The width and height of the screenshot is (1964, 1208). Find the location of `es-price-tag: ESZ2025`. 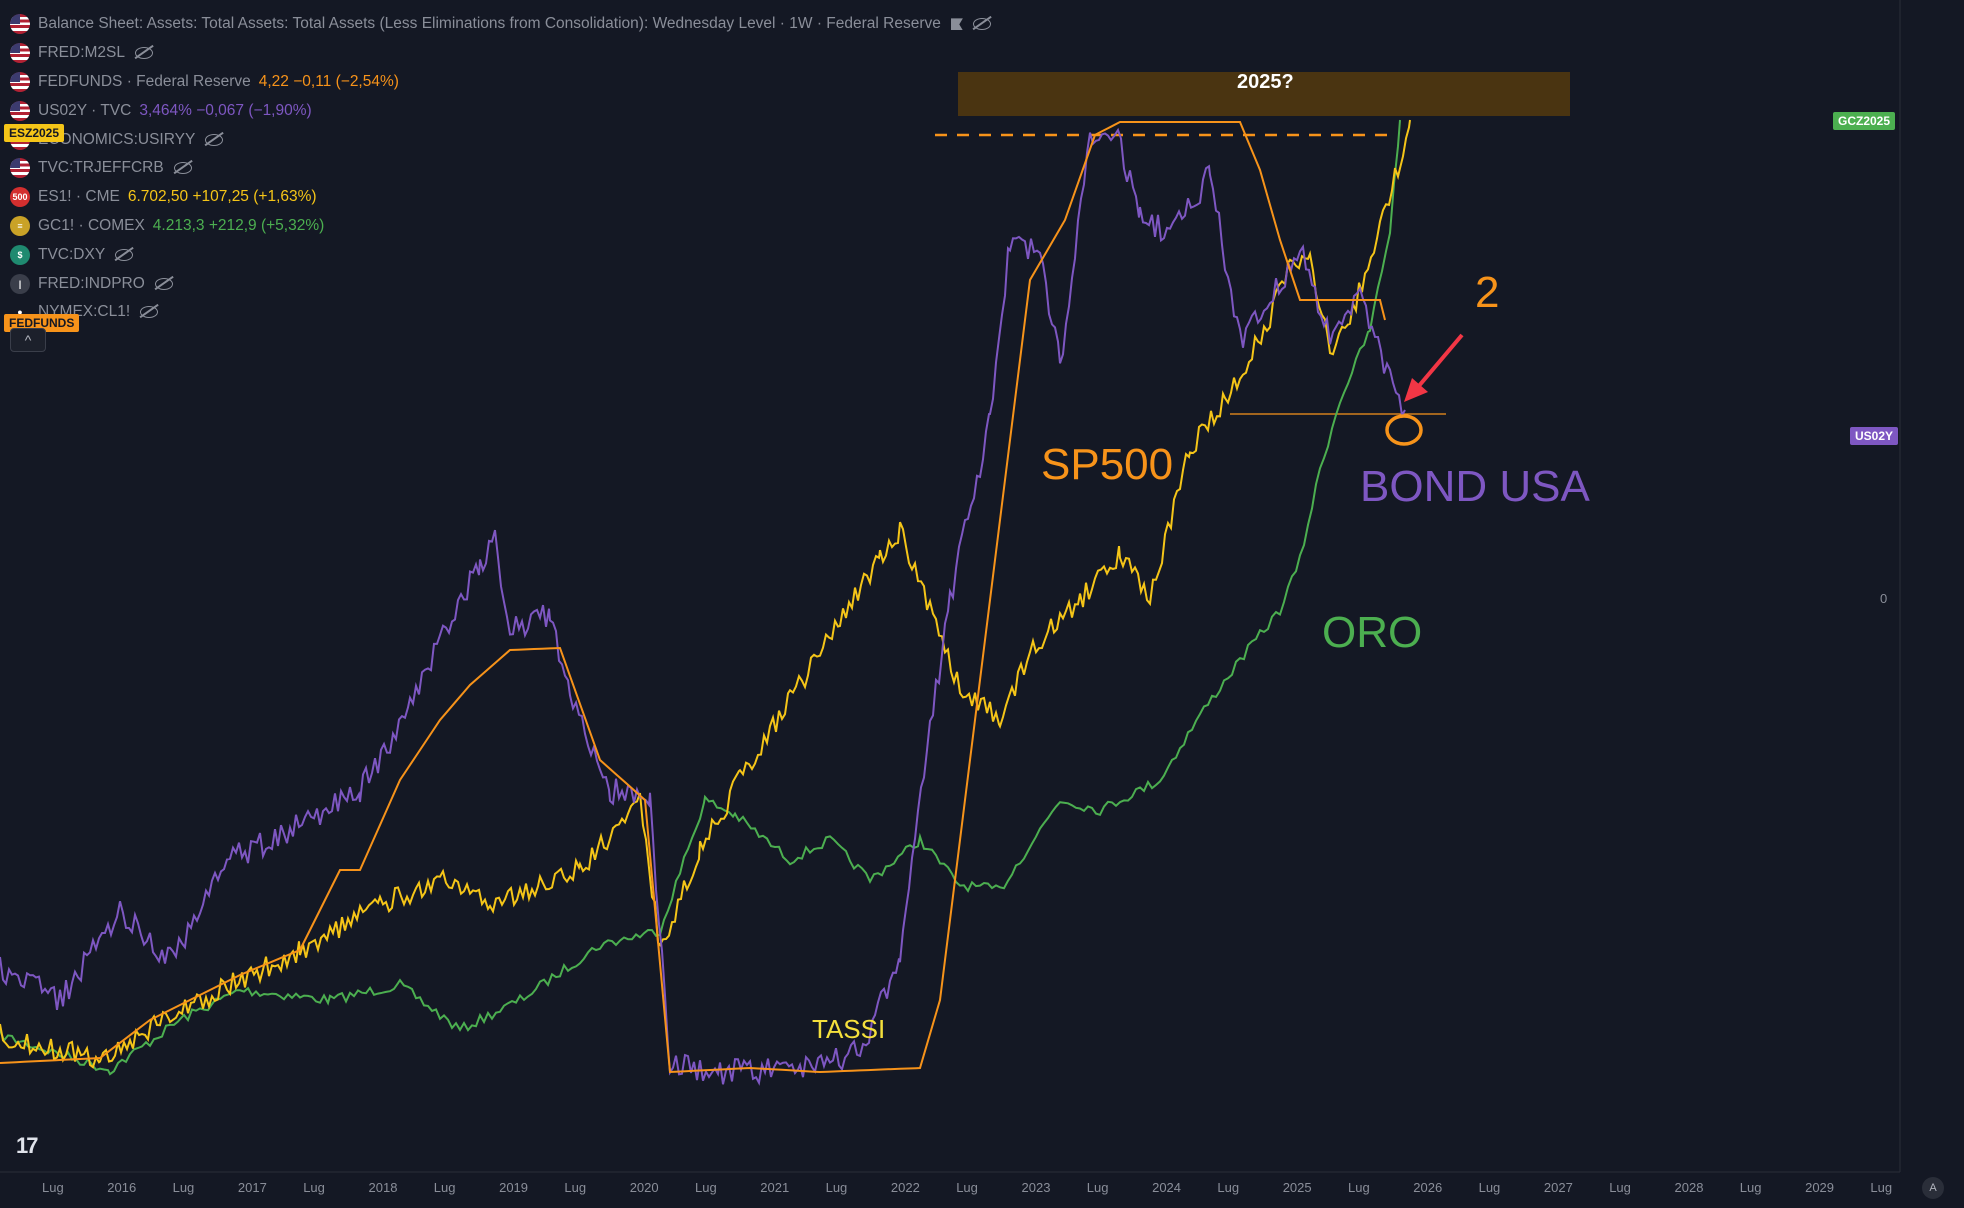

es-price-tag: ESZ2025 is located at coordinates (34, 133).